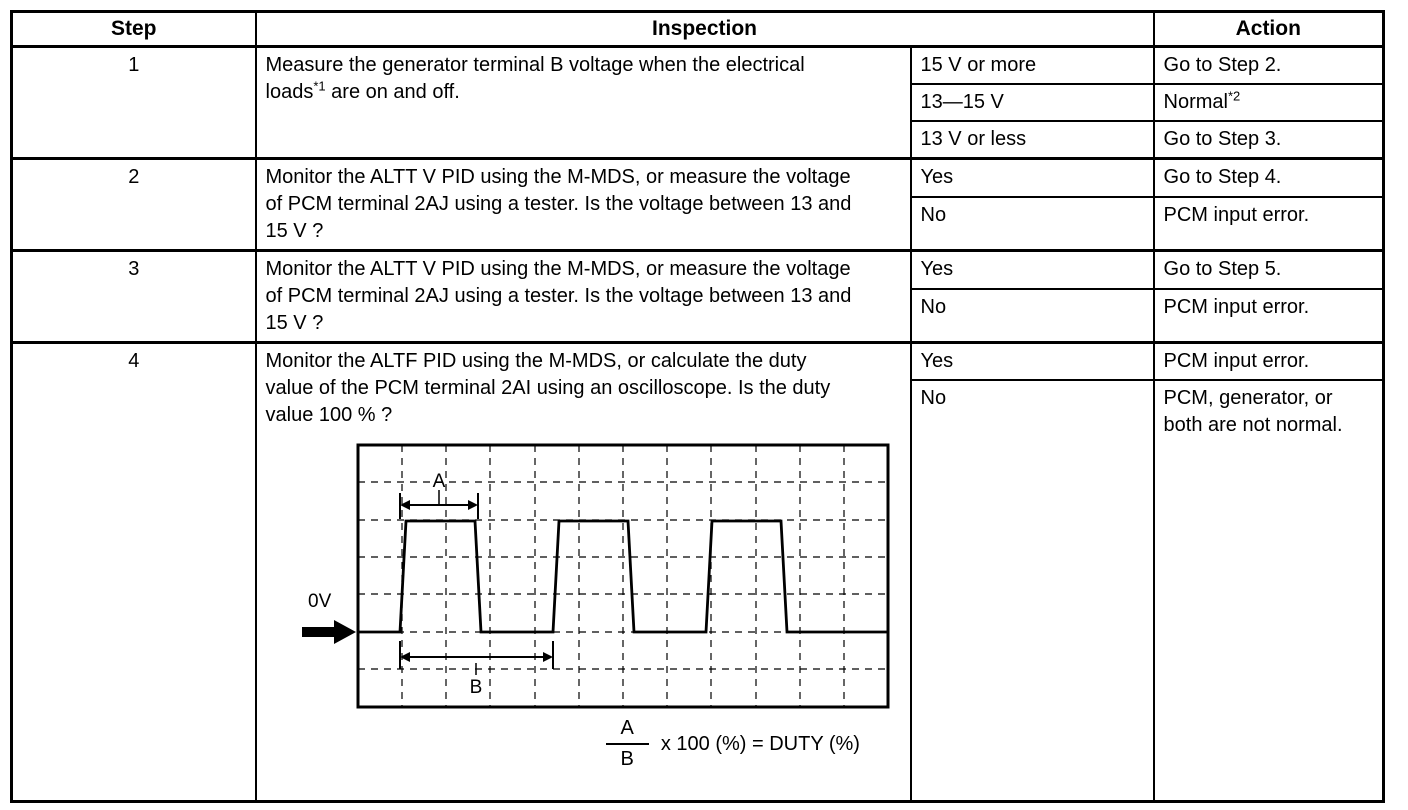 This screenshot has height=810, width=1408. I want to click on step-number-cell: 2, so click(133, 204).